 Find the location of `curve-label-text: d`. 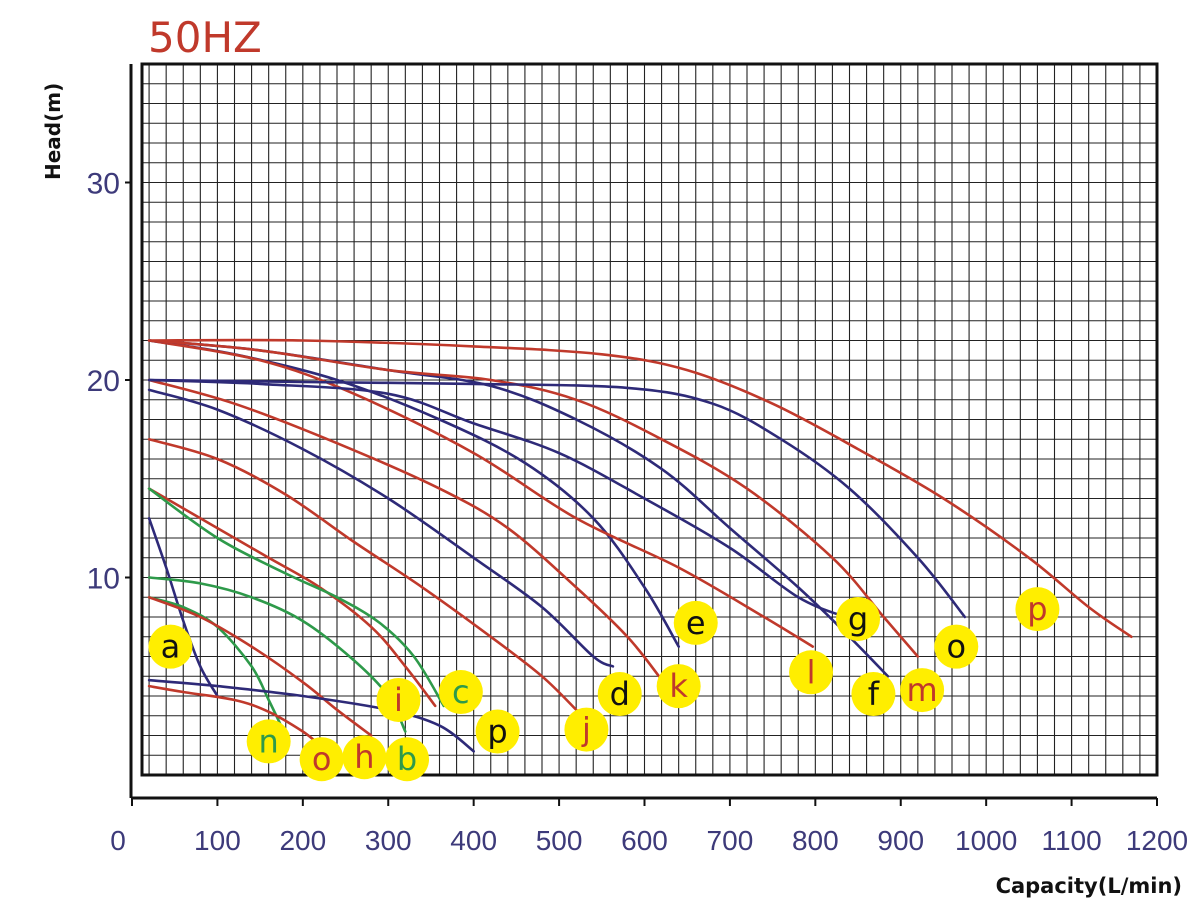

curve-label-text: d is located at coordinates (620, 694).